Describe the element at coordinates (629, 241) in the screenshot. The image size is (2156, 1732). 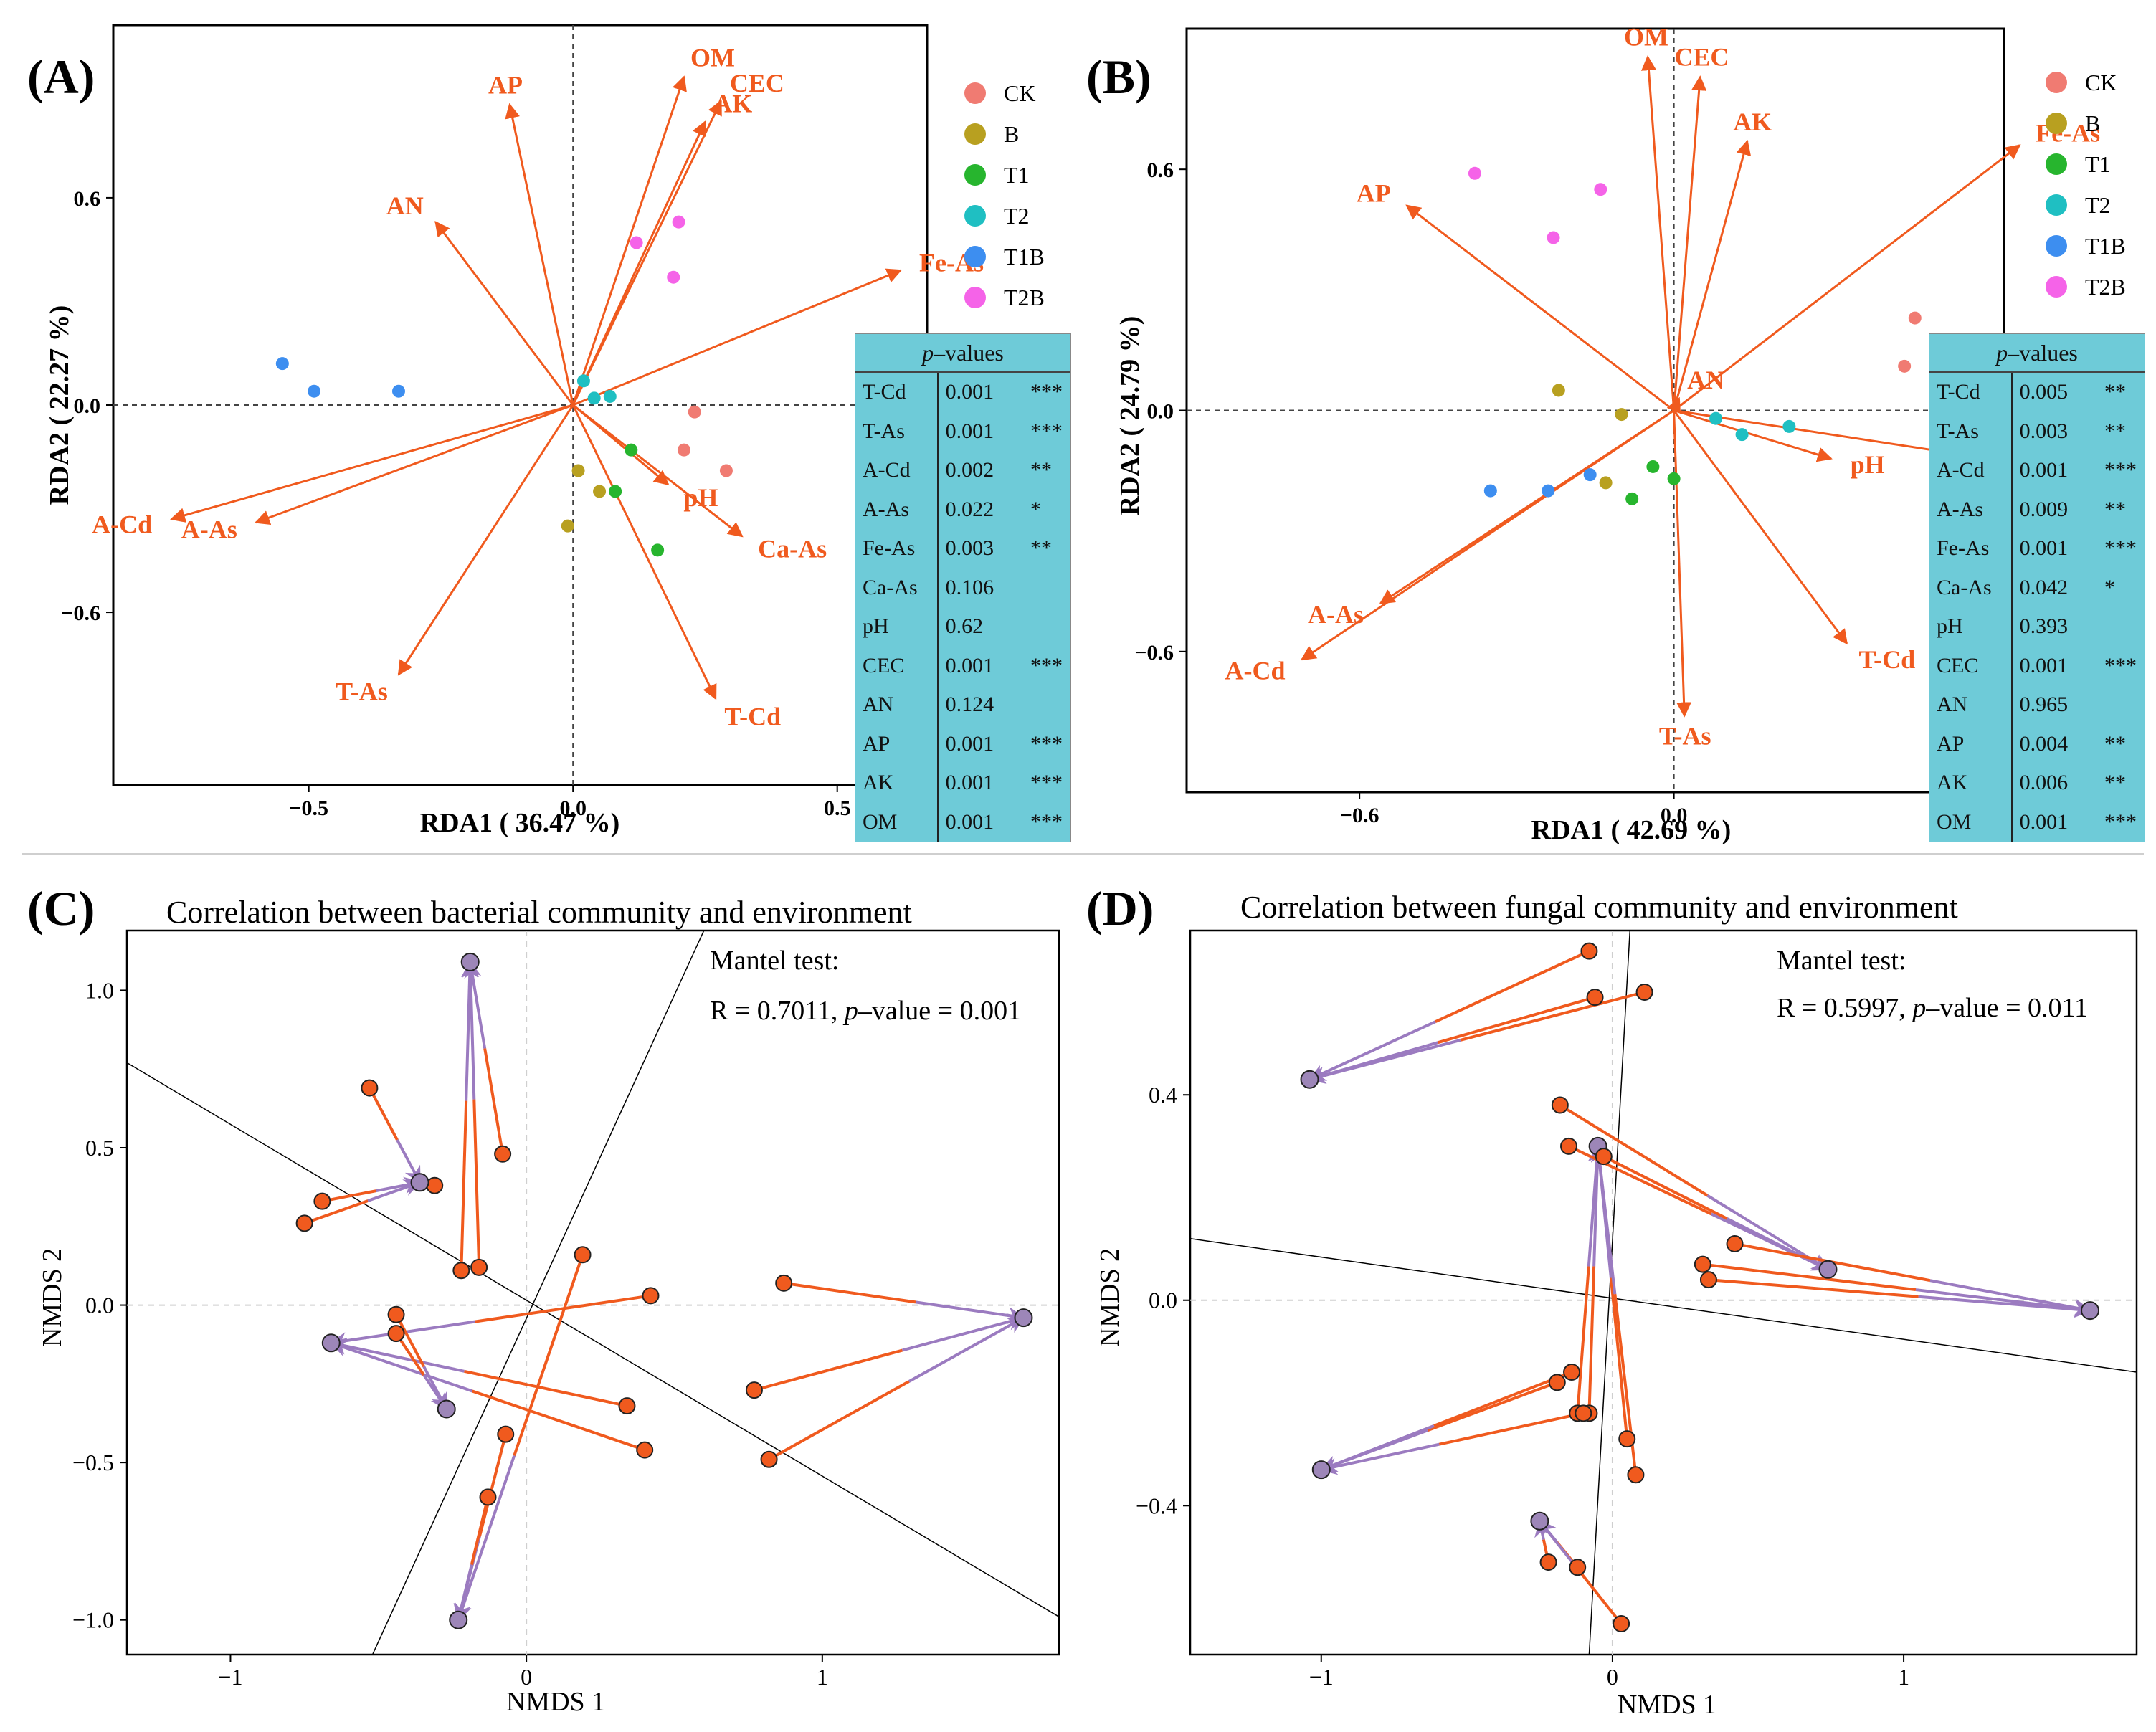
I see `arrow-om` at that location.